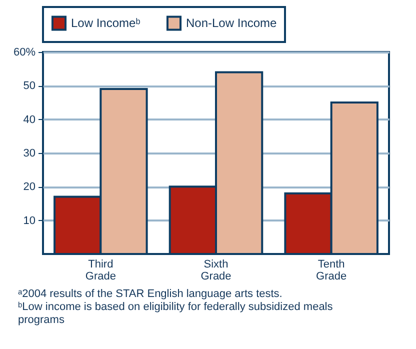 The height and width of the screenshot is (349, 416). What do you see at coordinates (24, 52) in the screenshot?
I see `y-tick-label: 60%` at bounding box center [24, 52].